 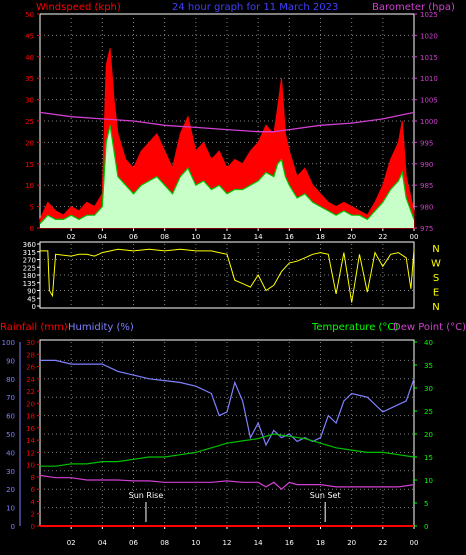 What do you see at coordinates (29, 79) in the screenshot?
I see `windspeed-tick-label: 35` at bounding box center [29, 79].